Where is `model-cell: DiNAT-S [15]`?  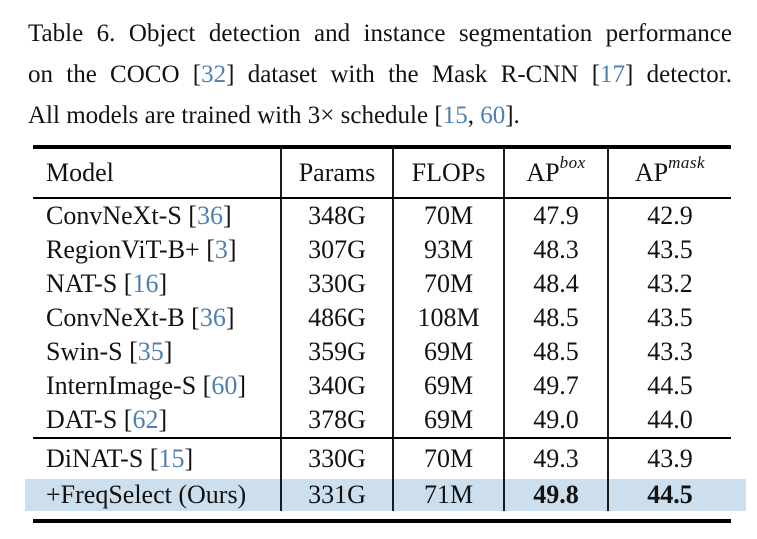 model-cell: DiNAT-S [15] is located at coordinates (156, 459).